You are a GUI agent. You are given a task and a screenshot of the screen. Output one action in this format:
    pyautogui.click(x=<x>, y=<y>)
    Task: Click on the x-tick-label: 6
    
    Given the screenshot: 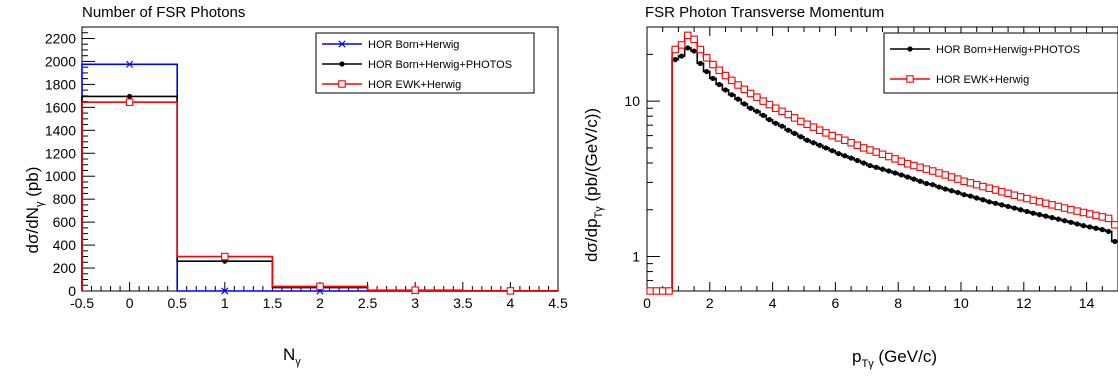 What is the action you would take?
    pyautogui.click(x=836, y=303)
    